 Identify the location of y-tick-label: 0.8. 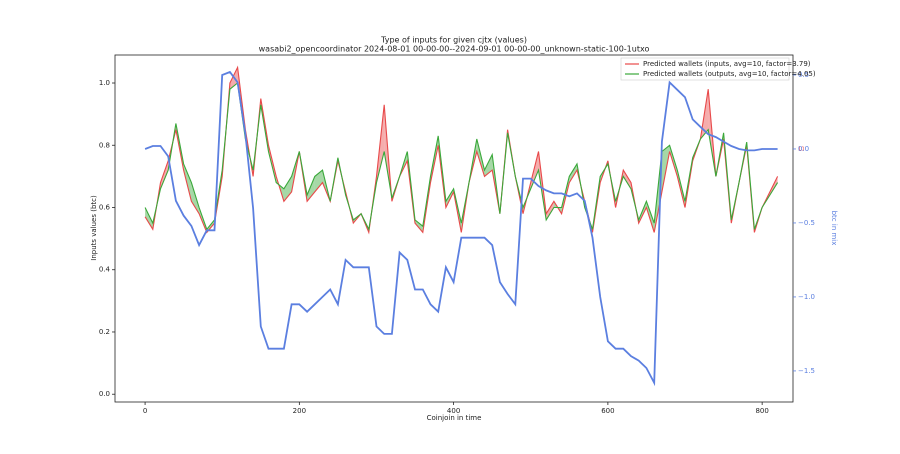
(104, 145).